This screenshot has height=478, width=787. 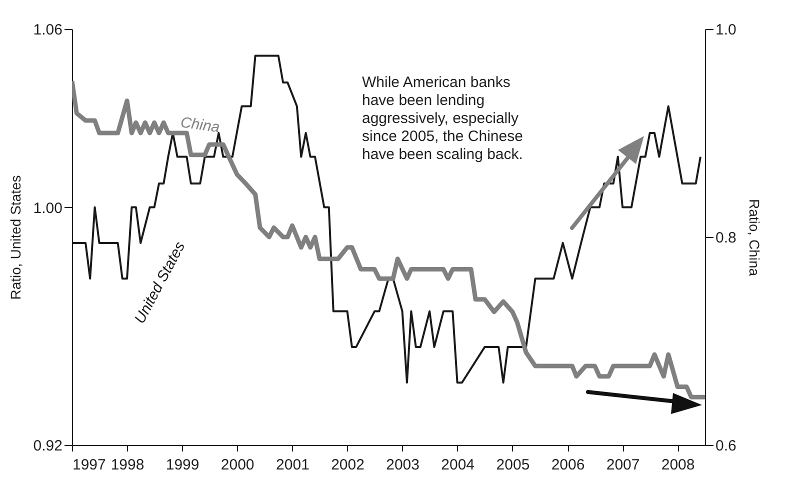 What do you see at coordinates (47, 30) in the screenshot?
I see `y-tick-label: 1.06` at bounding box center [47, 30].